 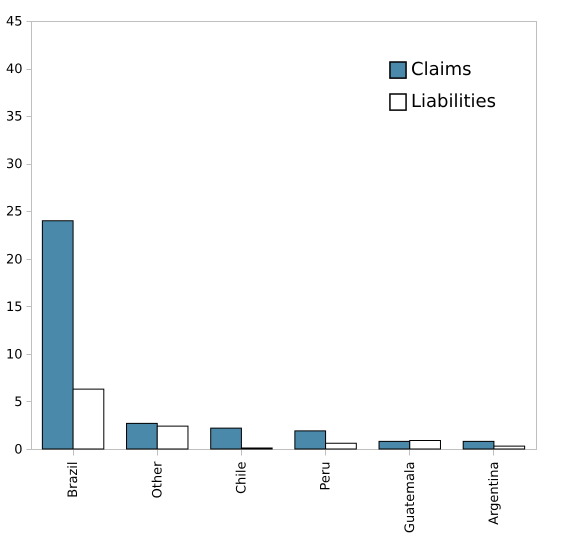 I want to click on y-tick-label: 15, so click(x=14, y=307).